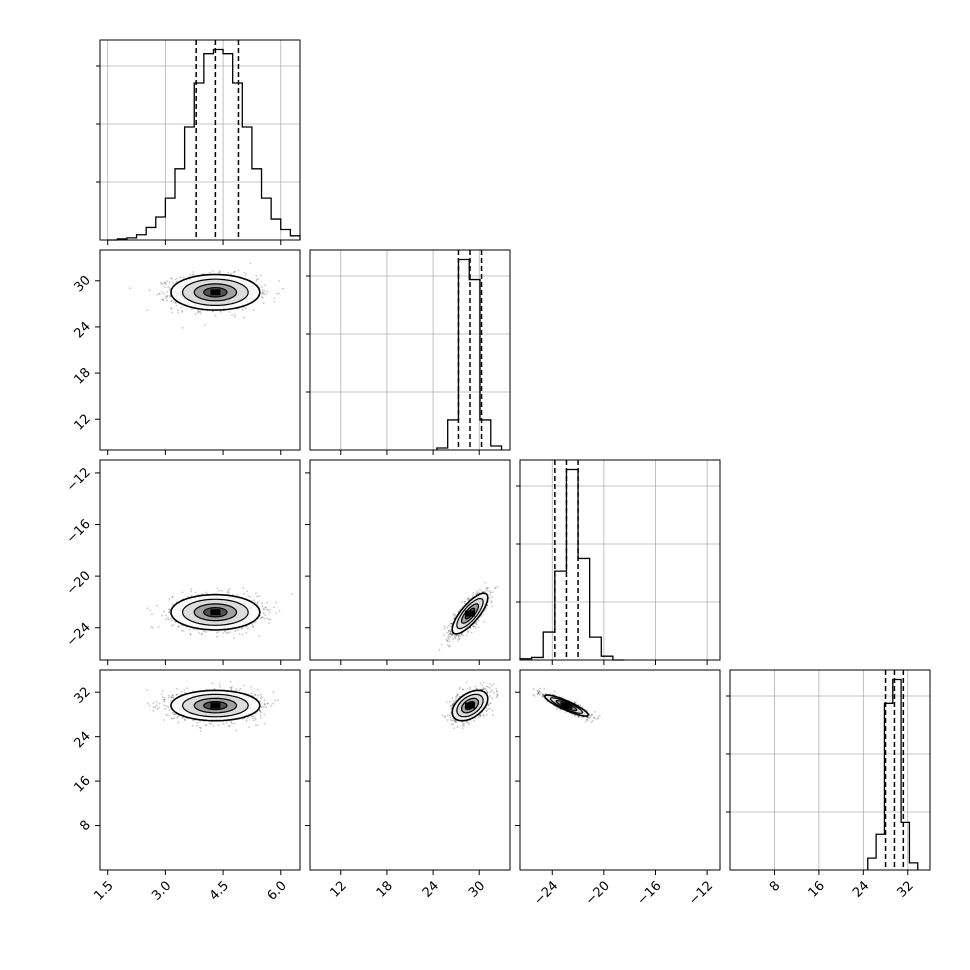  I want to click on histogram-step, so click(469, 354).